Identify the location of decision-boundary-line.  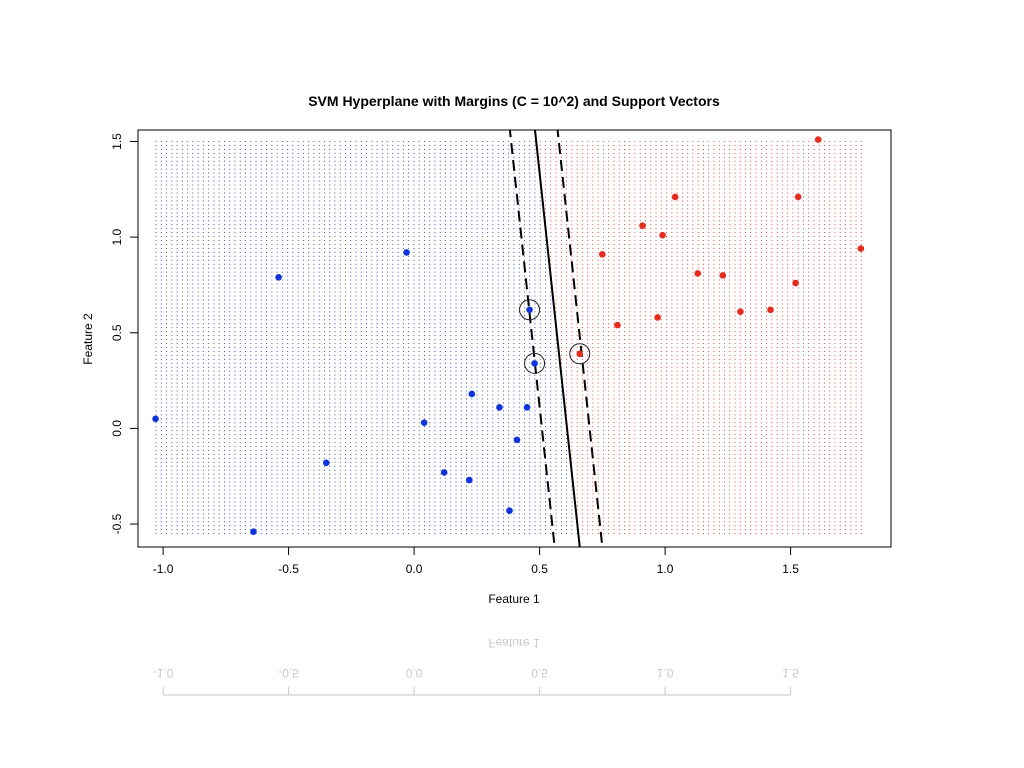
(557, 338).